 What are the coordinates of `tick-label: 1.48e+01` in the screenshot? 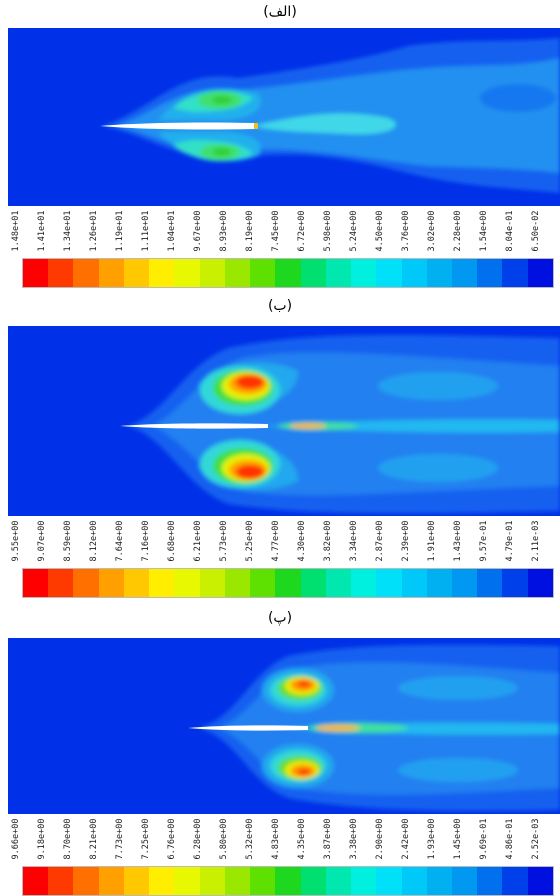 It's located at (16, 231).